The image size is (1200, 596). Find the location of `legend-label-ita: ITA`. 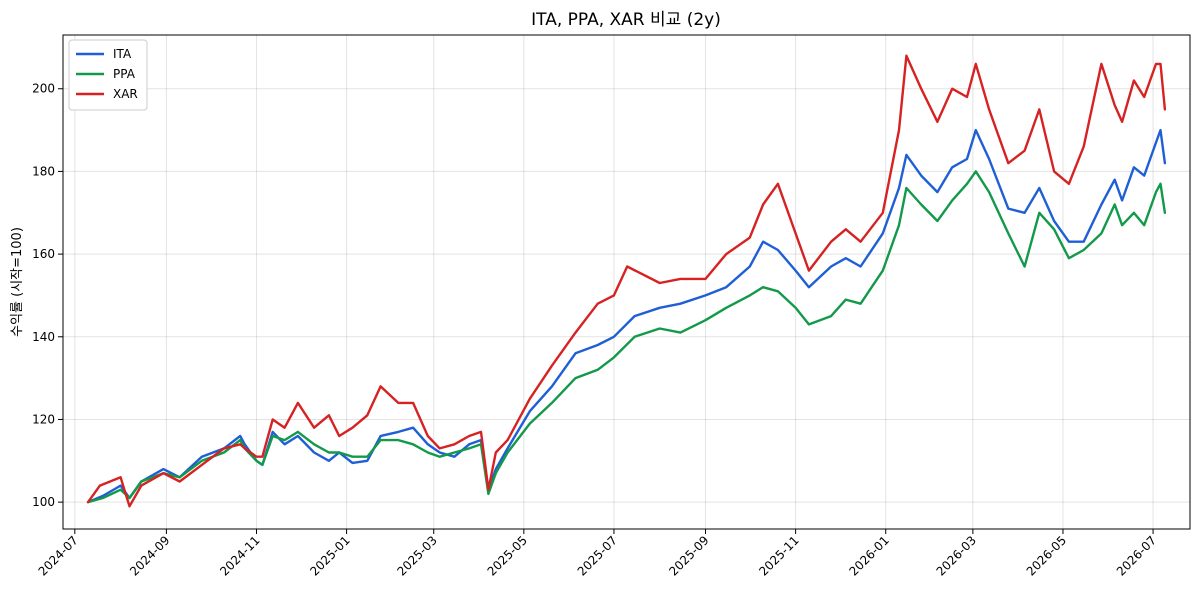

legend-label-ita: ITA is located at coordinates (122, 54).